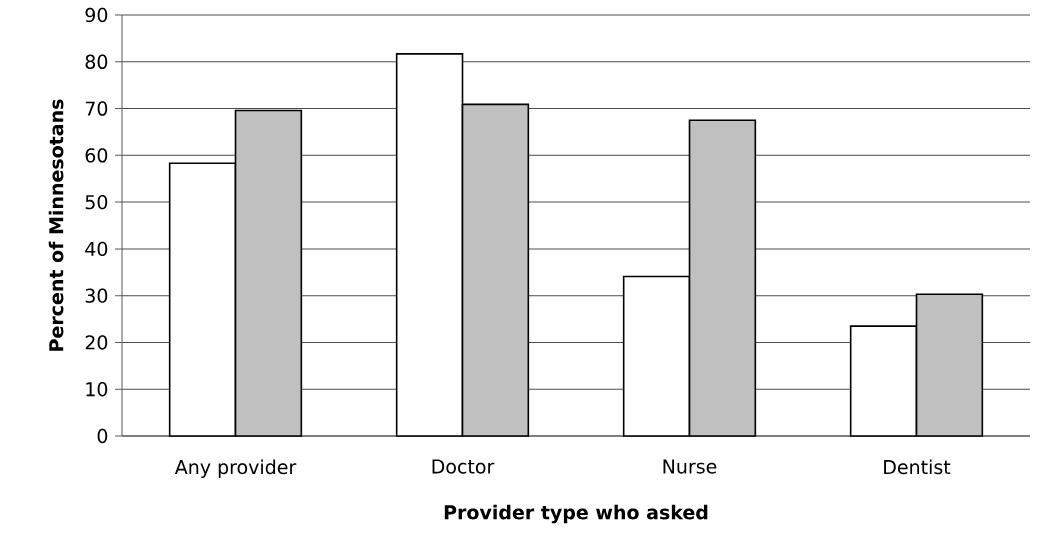  Describe the element at coordinates (96, 295) in the screenshot. I see `y-tick-label: 30` at that location.